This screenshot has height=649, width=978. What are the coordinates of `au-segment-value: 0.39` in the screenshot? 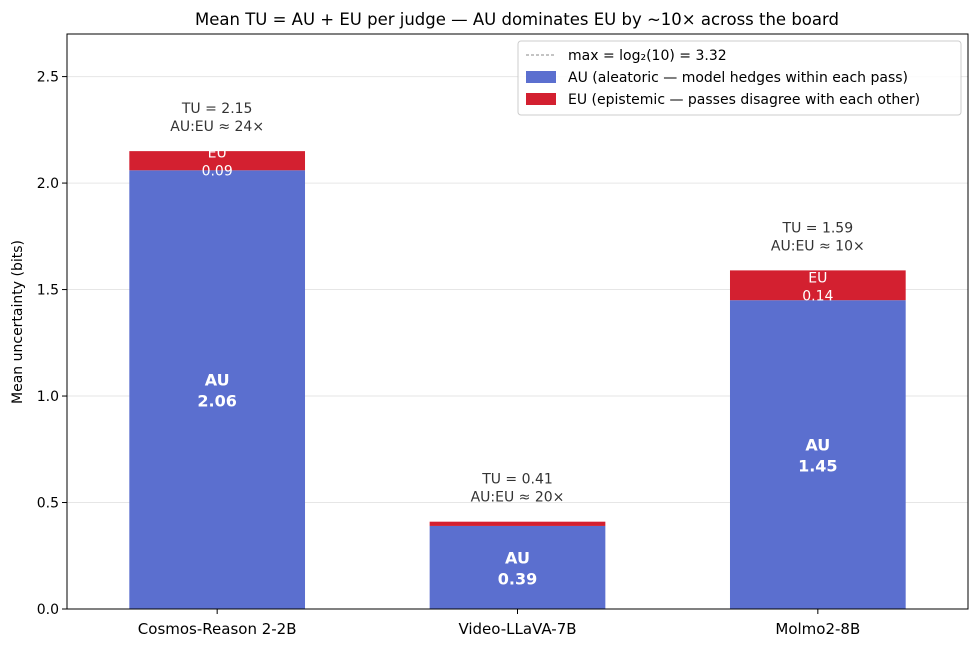 It's located at (517, 578).